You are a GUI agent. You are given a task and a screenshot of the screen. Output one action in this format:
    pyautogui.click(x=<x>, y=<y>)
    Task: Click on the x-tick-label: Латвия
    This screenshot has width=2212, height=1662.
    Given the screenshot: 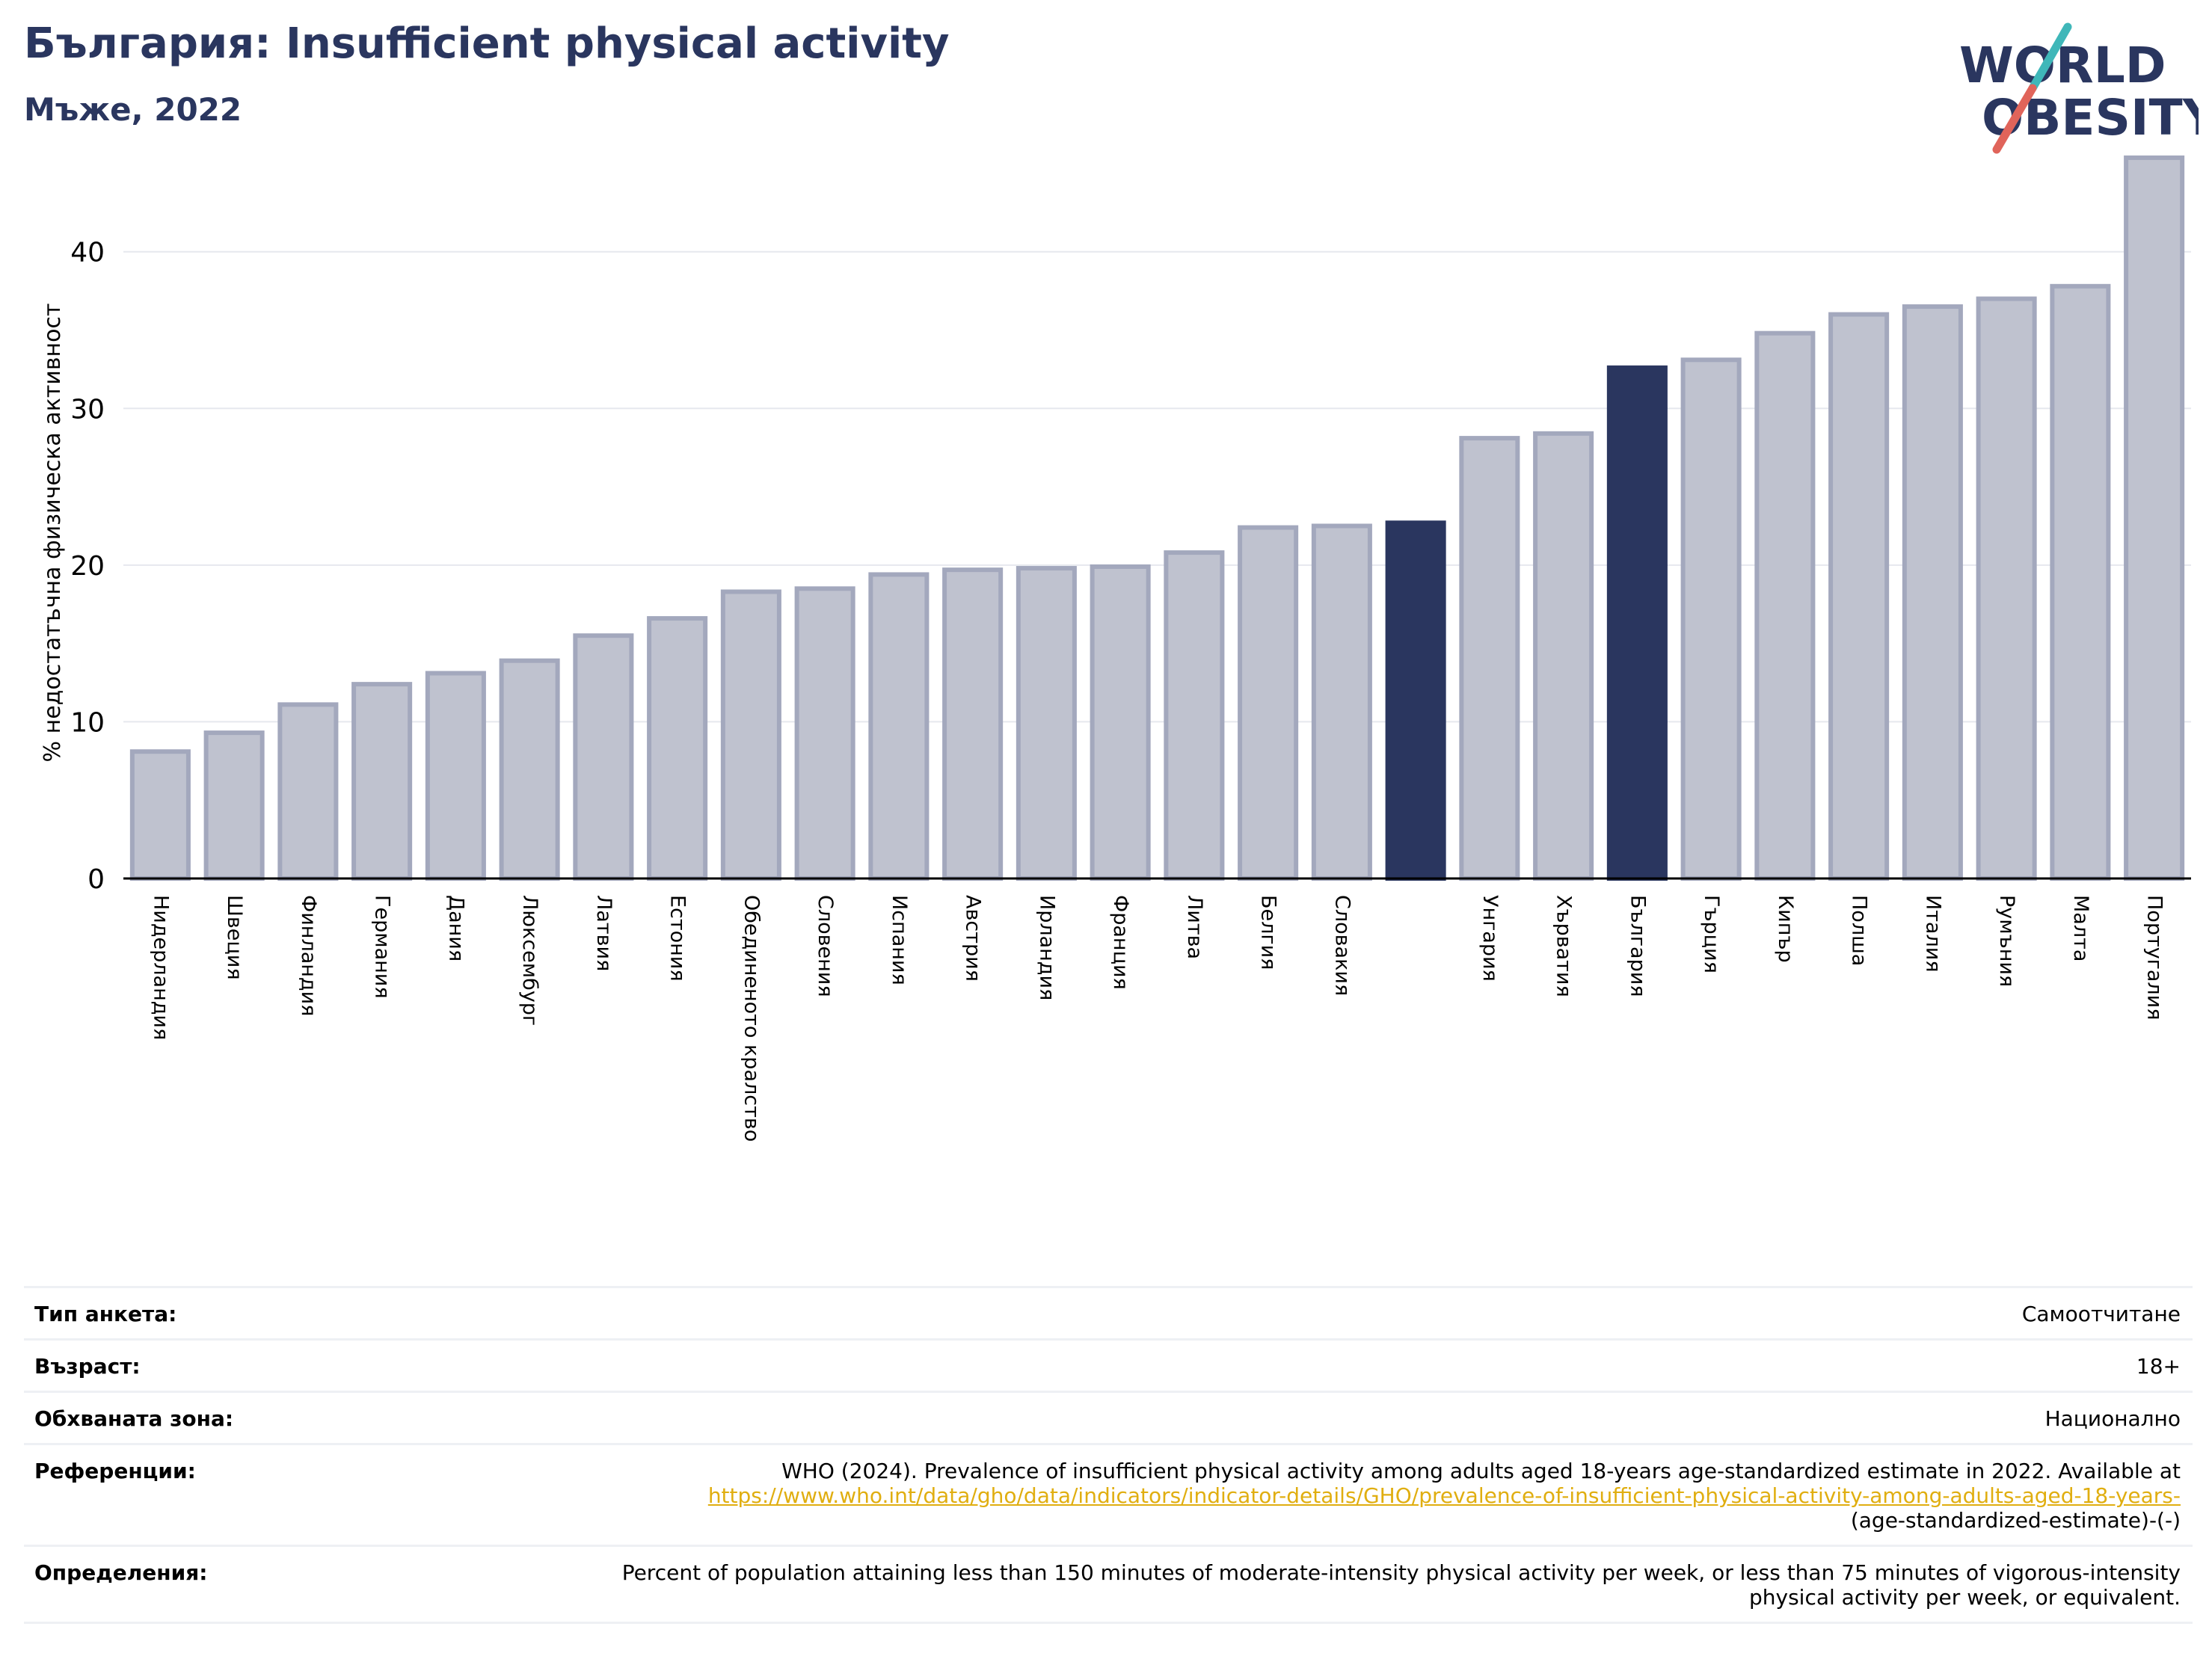 What is the action you would take?
    pyautogui.click(x=603, y=933)
    